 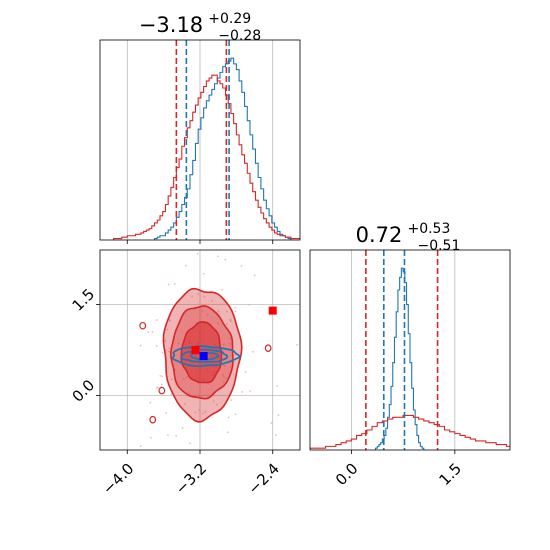 I want to click on p2-red-histogram, so click(x=410, y=432).